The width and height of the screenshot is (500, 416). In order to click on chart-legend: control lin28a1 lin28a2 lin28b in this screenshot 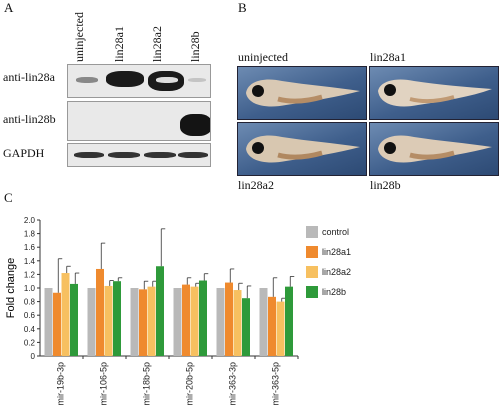, I will do `click(328, 262)`.